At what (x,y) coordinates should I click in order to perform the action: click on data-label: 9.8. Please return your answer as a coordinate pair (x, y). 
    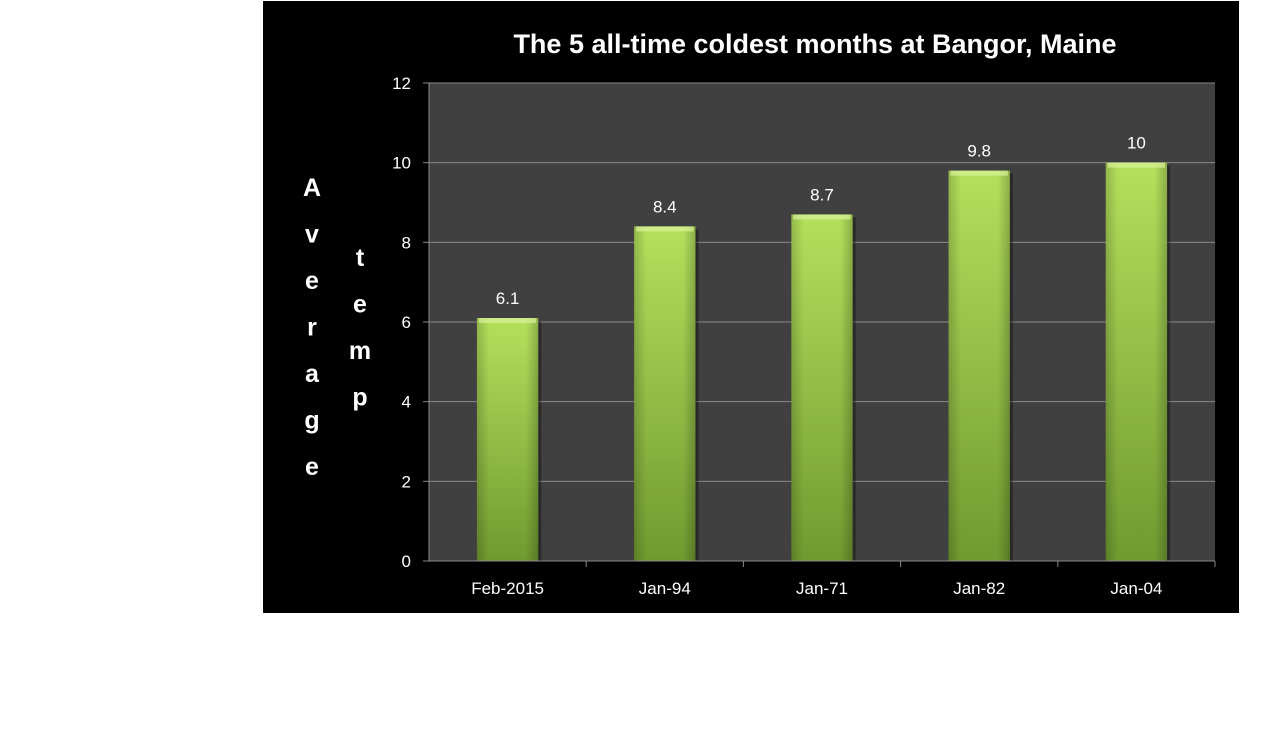
    Looking at the image, I should click on (979, 151).